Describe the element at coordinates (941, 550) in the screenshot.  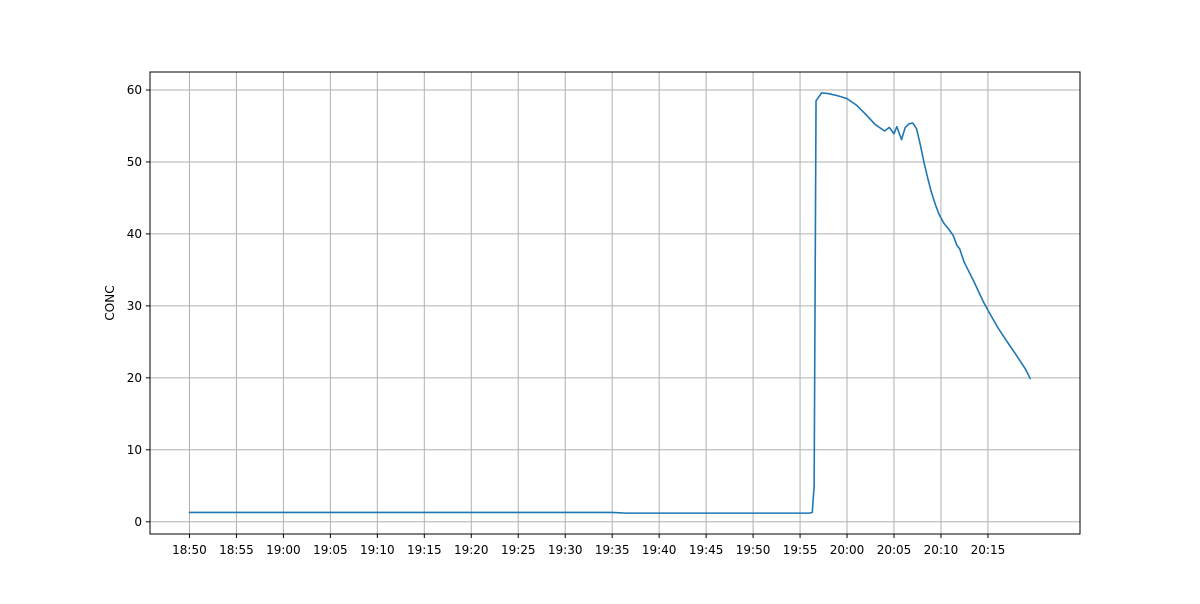
I see `x-tick-label: 20:10` at that location.